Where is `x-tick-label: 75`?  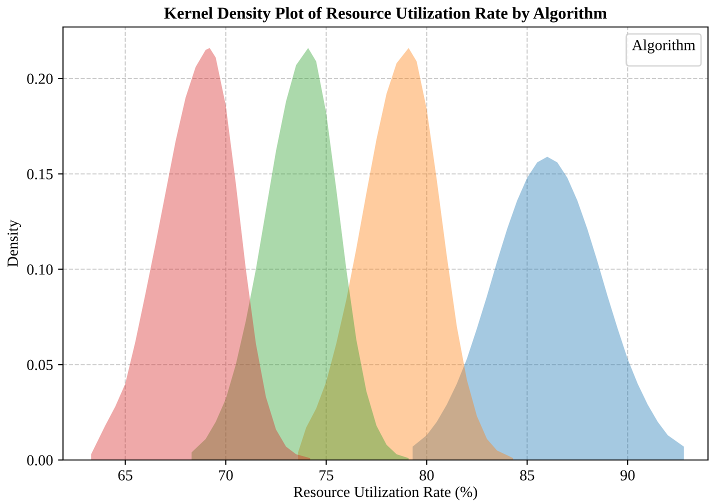
x-tick-label: 75 is located at coordinates (327, 475).